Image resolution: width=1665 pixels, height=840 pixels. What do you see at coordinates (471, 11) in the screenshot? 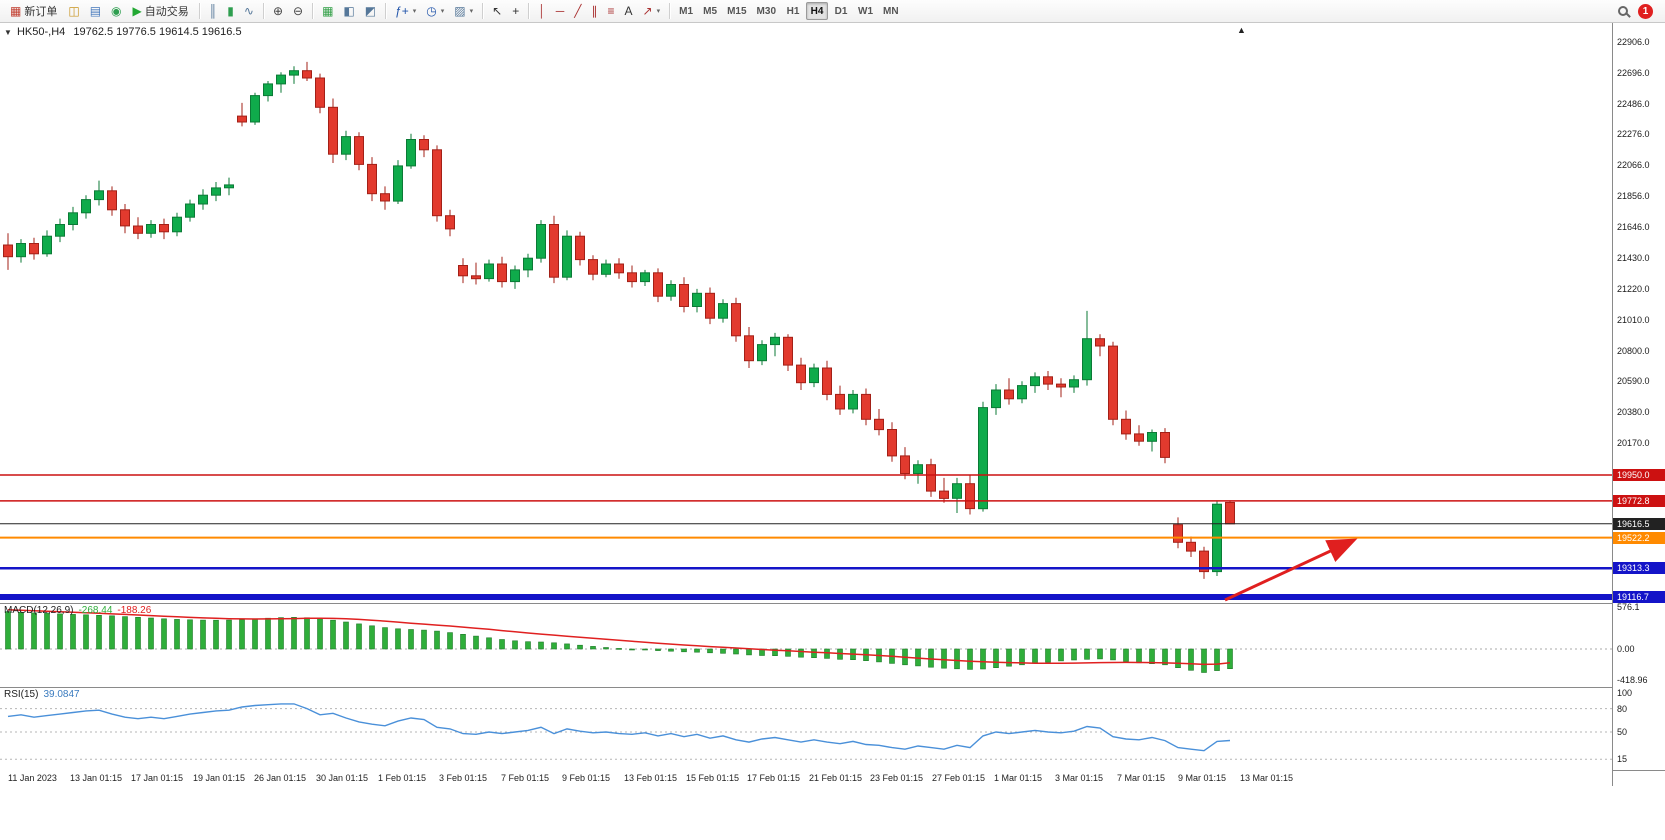
I see `chevron-down-icon: ▾` at bounding box center [471, 11].